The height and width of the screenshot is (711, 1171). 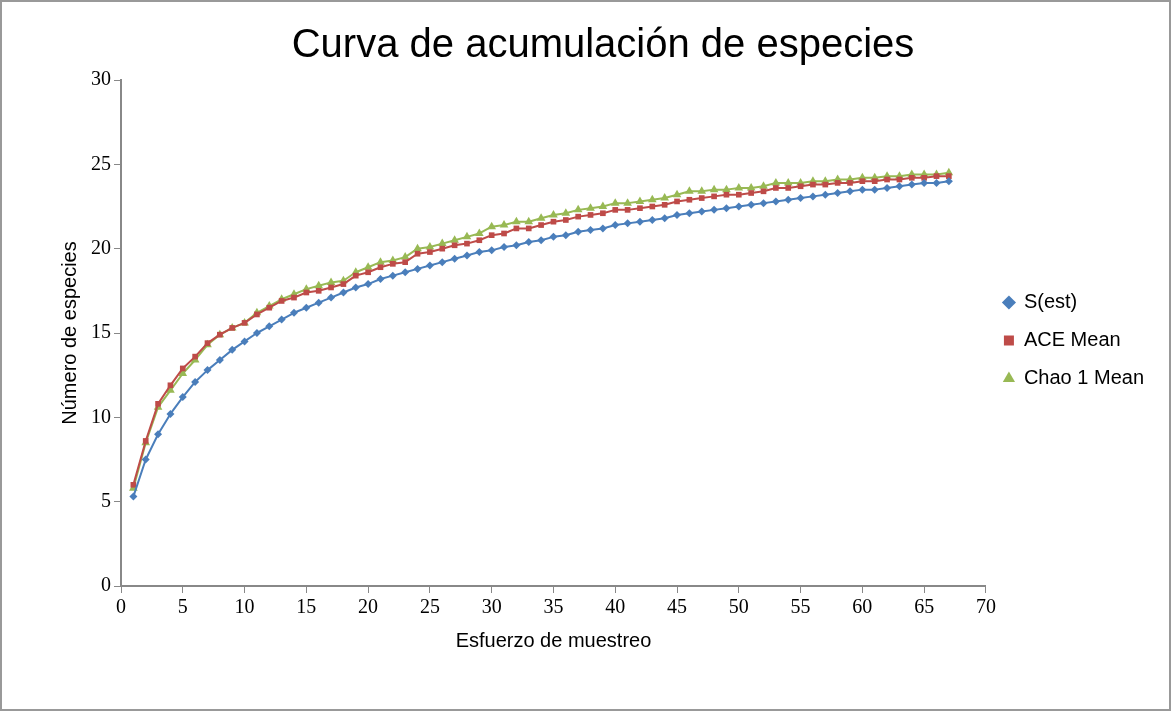 What do you see at coordinates (615, 606) in the screenshot?
I see `x-tick-label: 40` at bounding box center [615, 606].